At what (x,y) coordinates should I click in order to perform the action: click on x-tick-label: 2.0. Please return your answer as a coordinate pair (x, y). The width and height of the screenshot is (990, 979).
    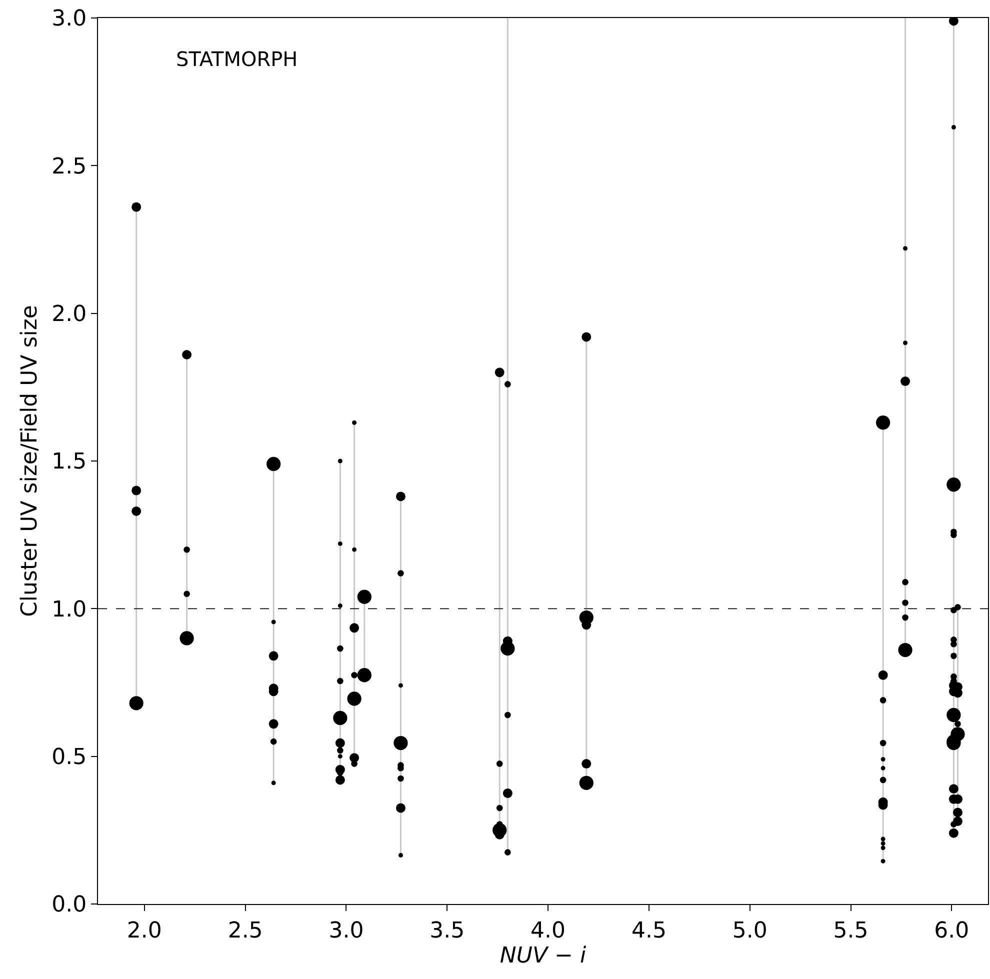
    Looking at the image, I should click on (144, 931).